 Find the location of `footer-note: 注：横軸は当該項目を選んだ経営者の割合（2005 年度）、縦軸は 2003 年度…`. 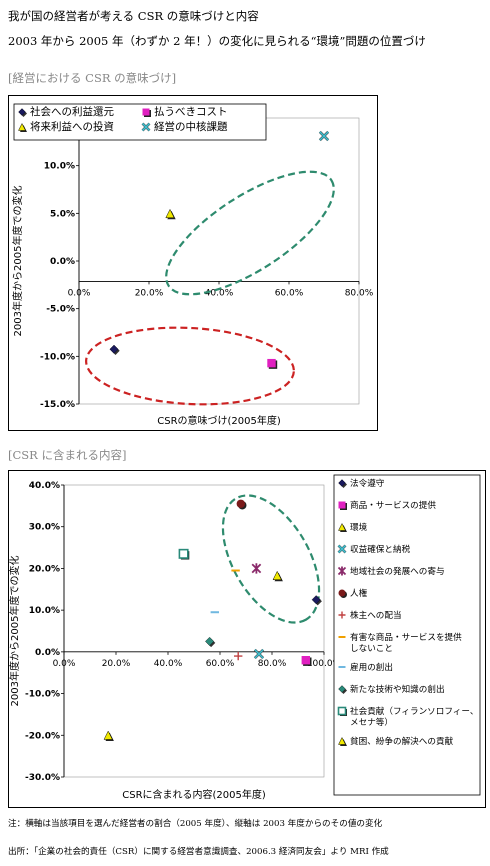

footer-note: 注：横軸は当該項目を選んだ経営者の割合（2005 年度）、縦軸は 2003 年度… is located at coordinates (195, 824).